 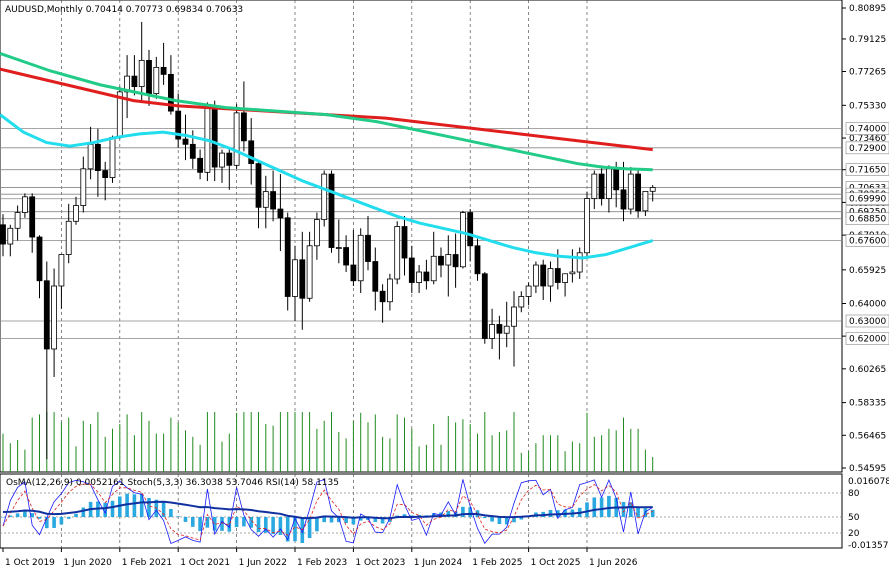 I want to click on oscillator-frame, so click(x=421, y=511).